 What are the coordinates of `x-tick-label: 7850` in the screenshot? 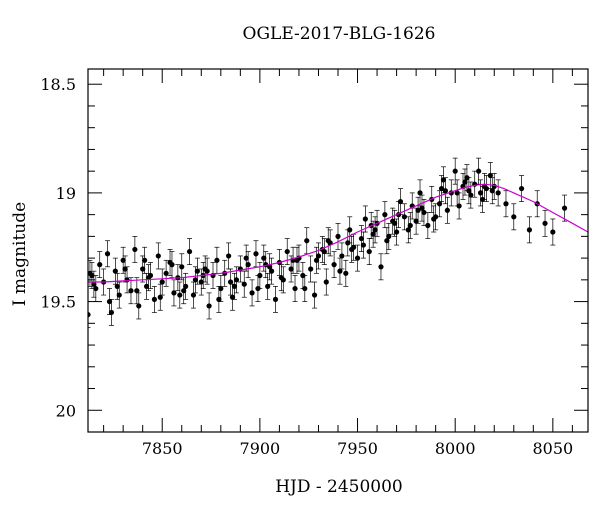 It's located at (162, 448).